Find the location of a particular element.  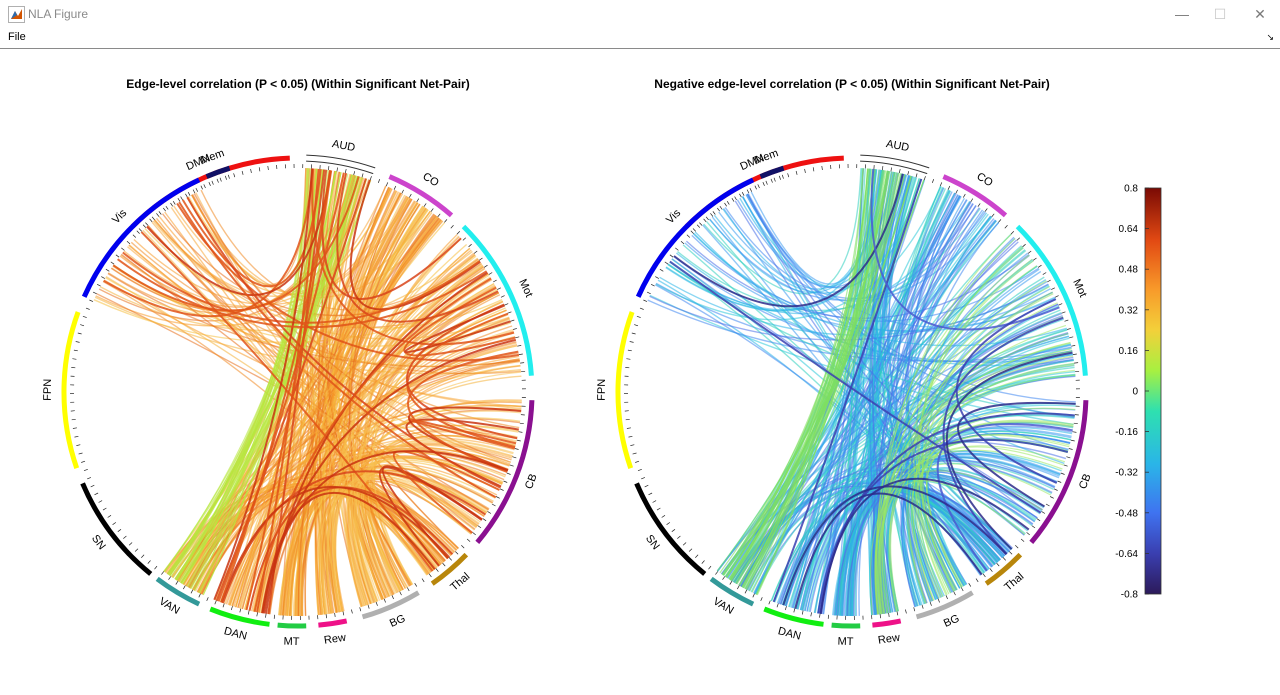

maximize-button: ☐ is located at coordinates (1220, 14).